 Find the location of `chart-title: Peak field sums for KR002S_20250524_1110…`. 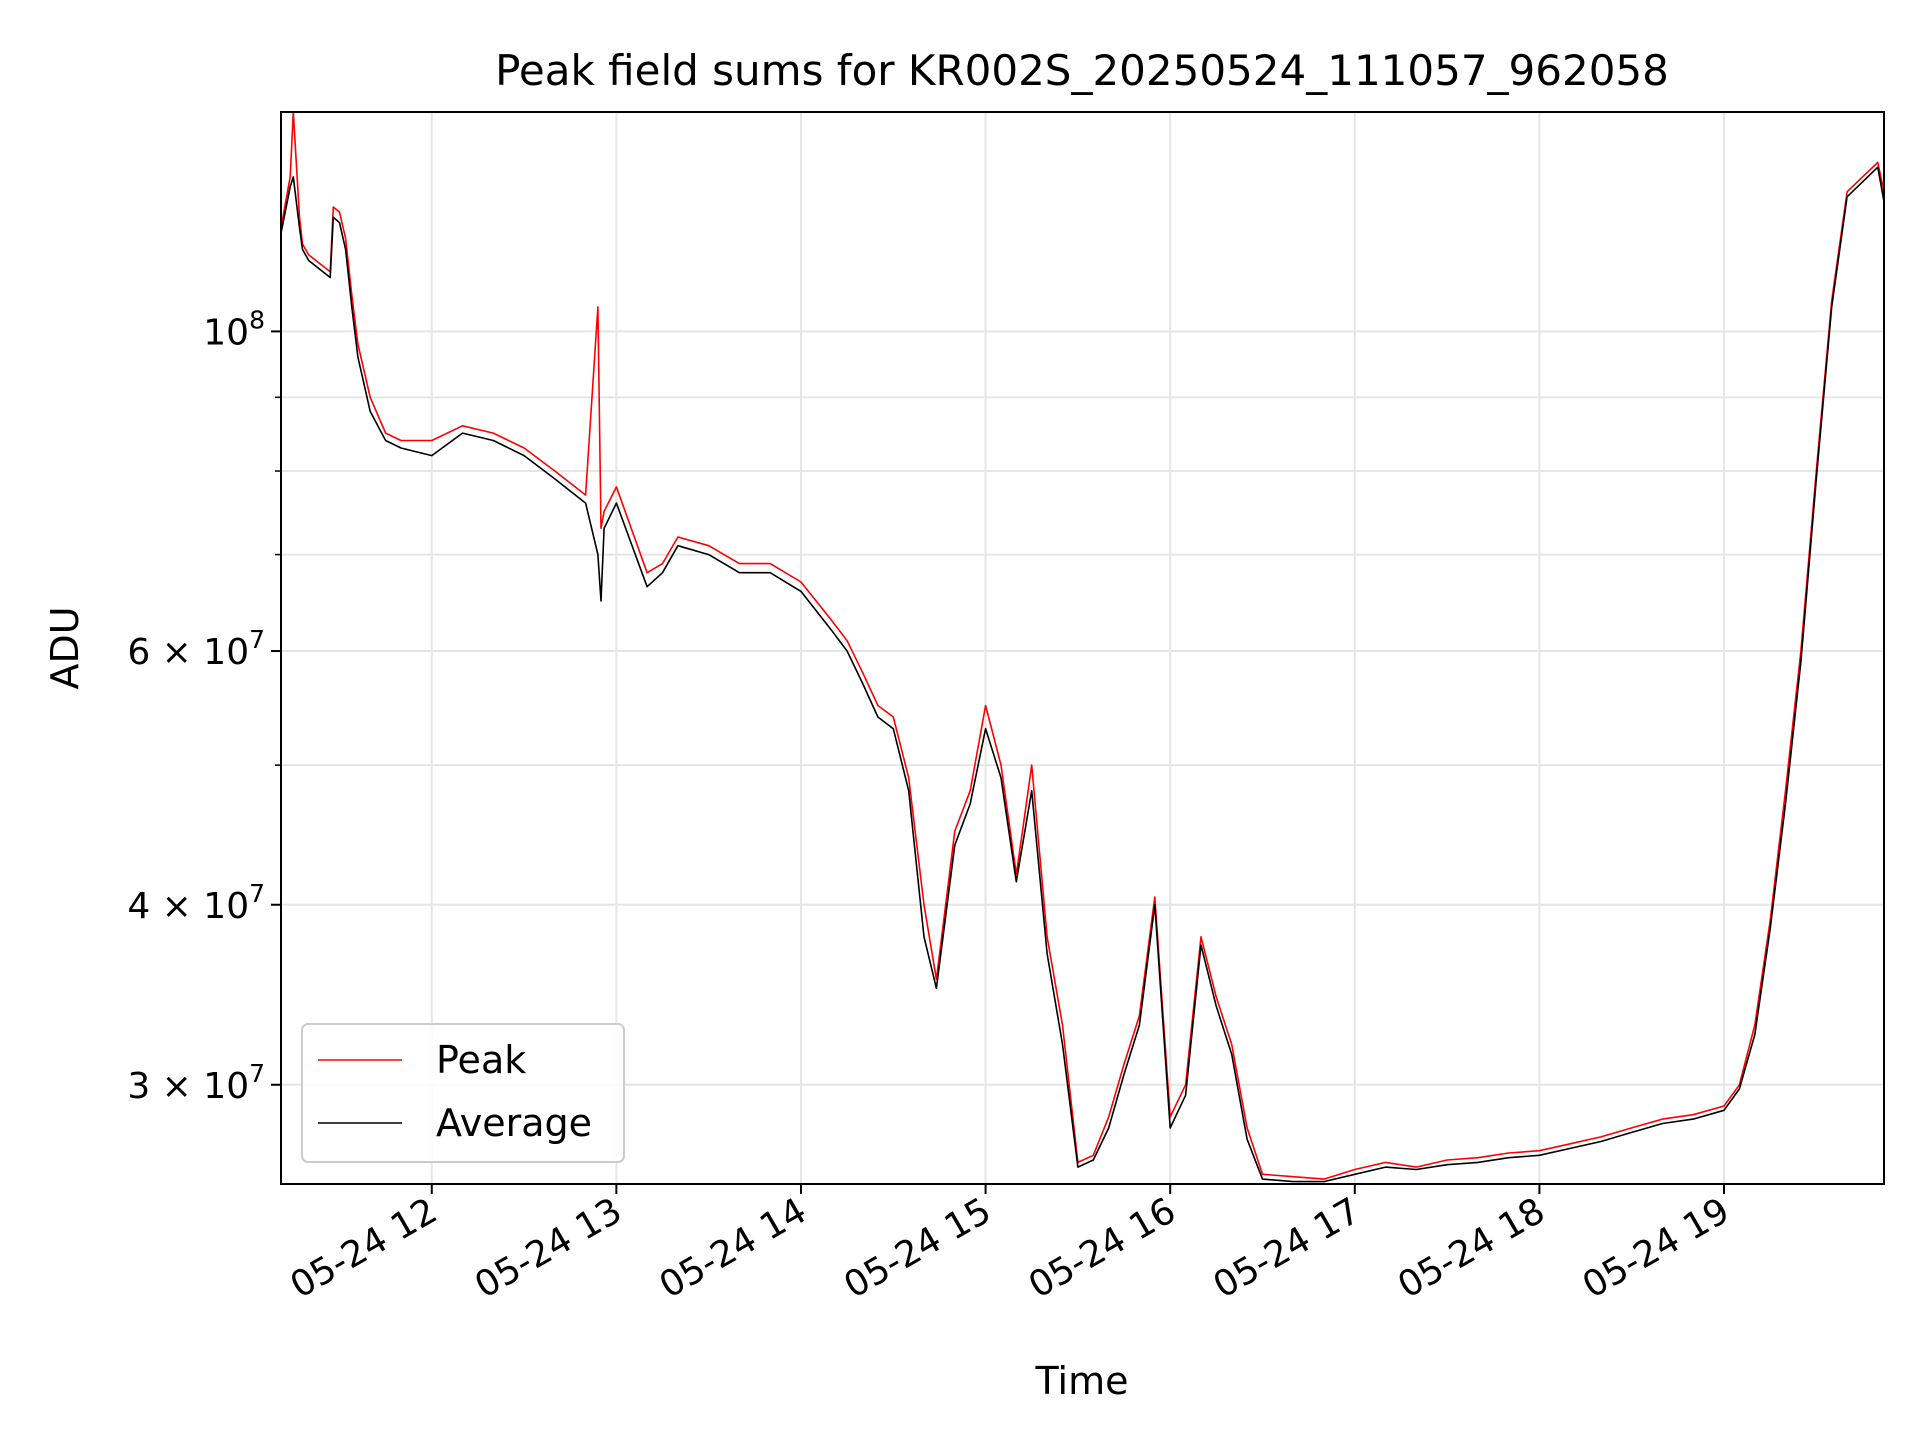

chart-title: Peak field sums for KR002S_20250524_1110… is located at coordinates (1082, 70).